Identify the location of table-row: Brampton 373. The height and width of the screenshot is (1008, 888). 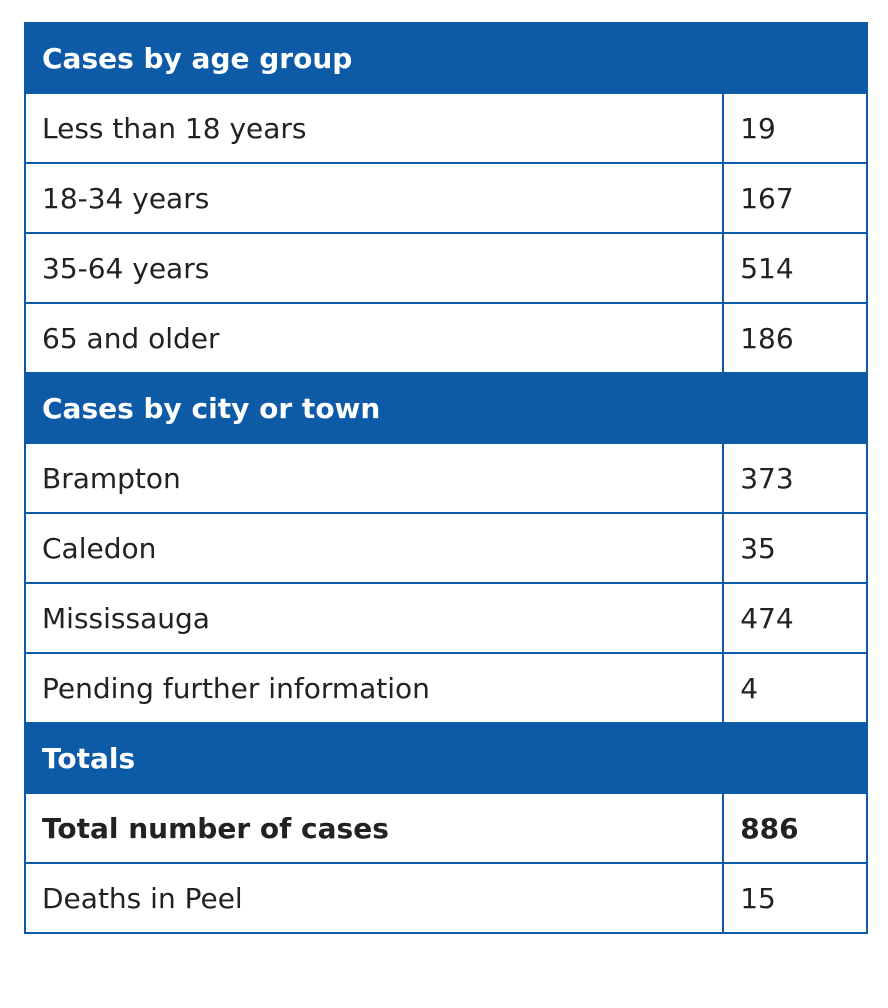
(445, 478).